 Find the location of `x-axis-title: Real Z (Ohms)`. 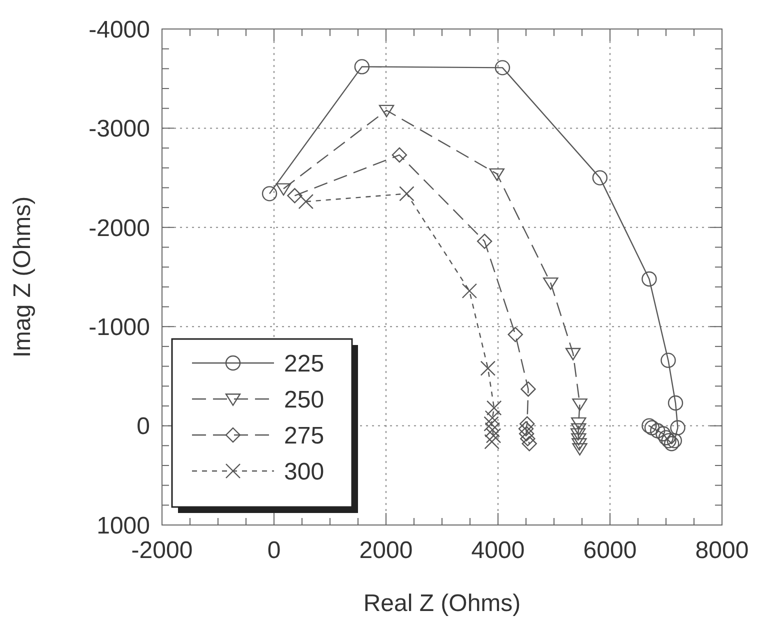

x-axis-title: Real Z (Ohms) is located at coordinates (442, 603).